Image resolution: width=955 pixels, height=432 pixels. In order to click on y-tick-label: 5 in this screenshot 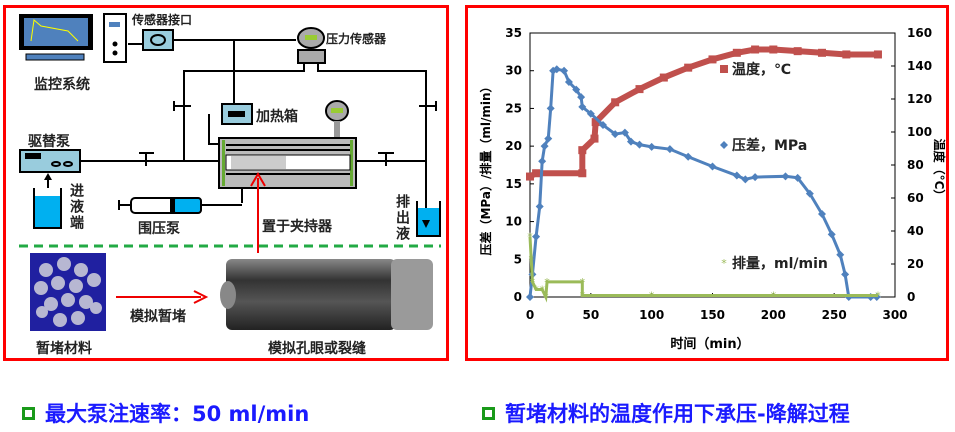, I will do `click(518, 259)`.